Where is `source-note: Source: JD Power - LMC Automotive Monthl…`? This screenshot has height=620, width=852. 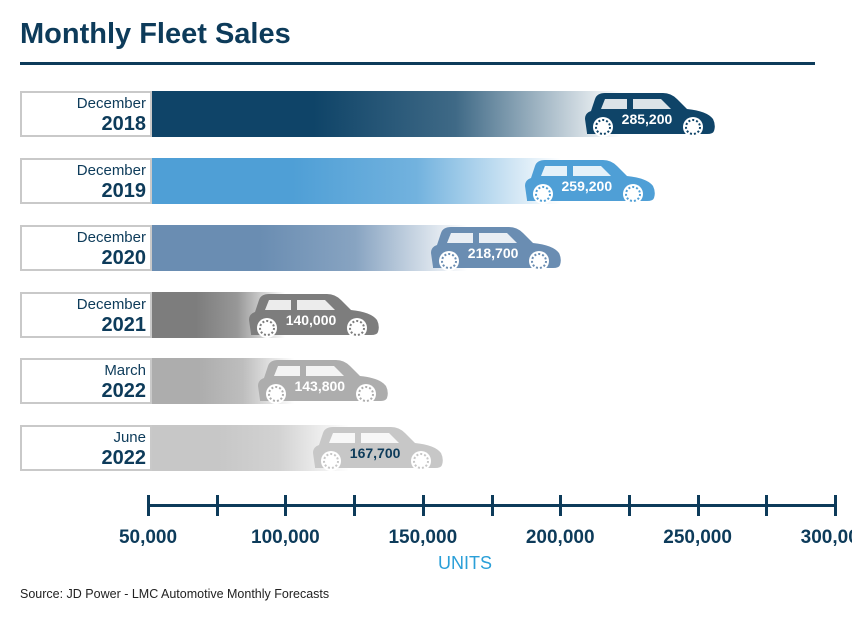 source-note: Source: JD Power - LMC Automotive Monthl… is located at coordinates (175, 594).